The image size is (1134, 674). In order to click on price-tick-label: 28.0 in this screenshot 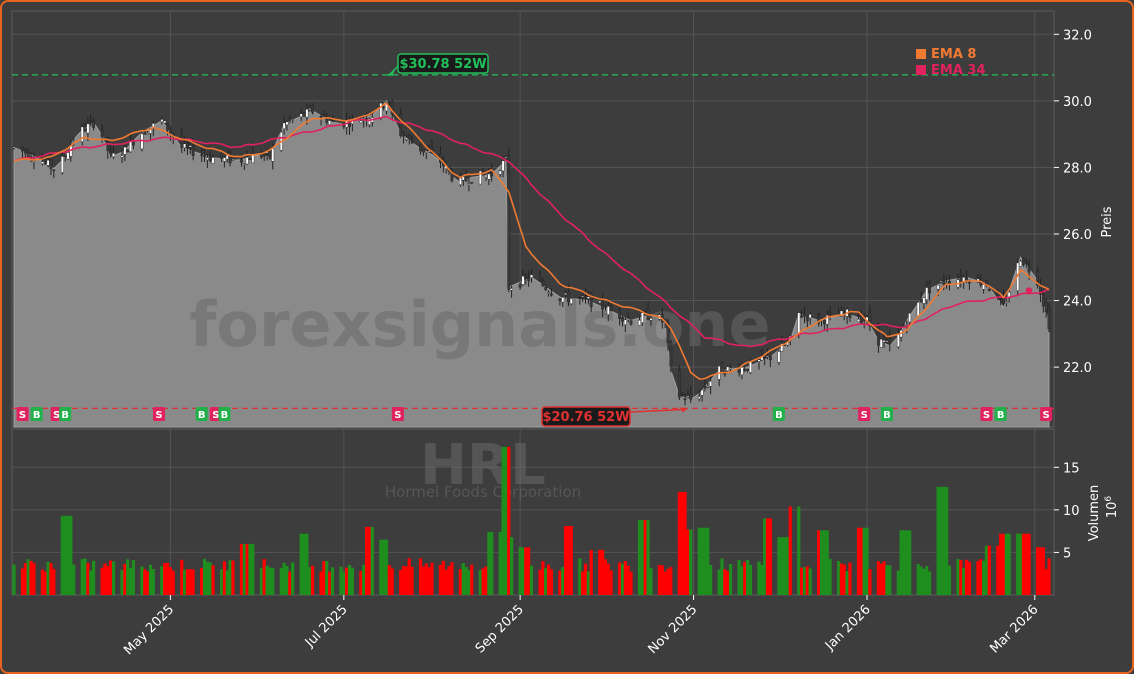, I will do `click(1077, 168)`.